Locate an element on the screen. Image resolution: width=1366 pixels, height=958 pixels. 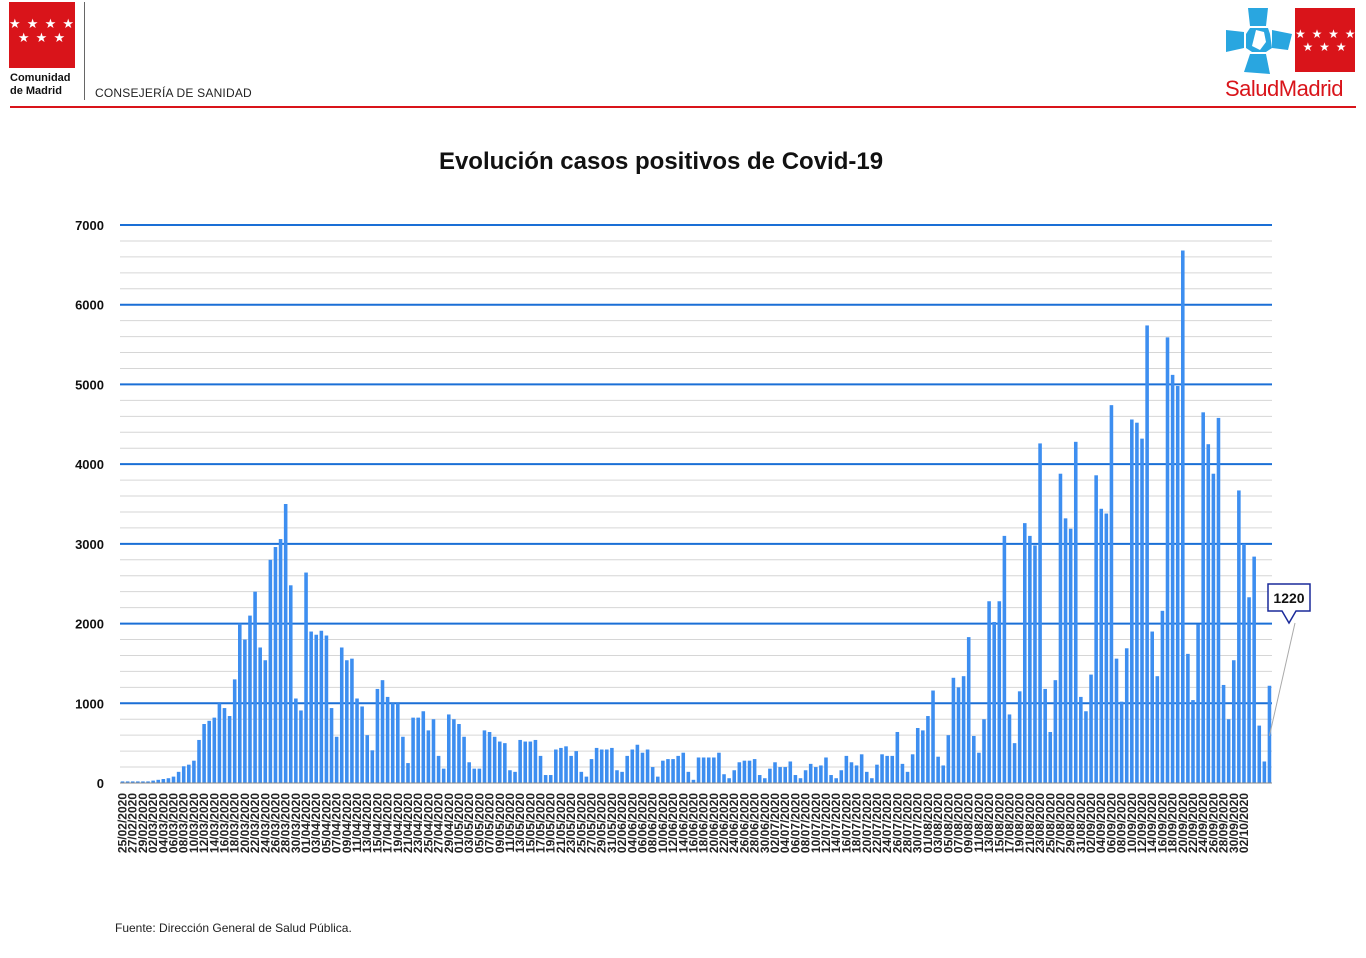
x-tick-label: 11/04/2020 is located at coordinates (357, 823).